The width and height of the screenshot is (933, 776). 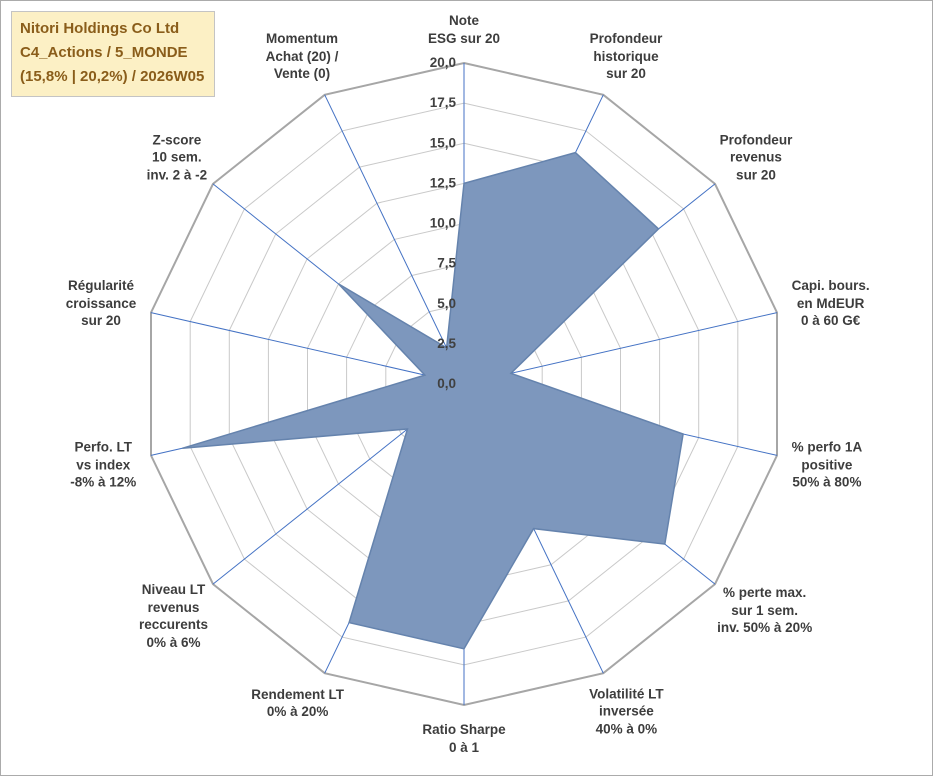 What do you see at coordinates (446, 263) in the screenshot?
I see `radial-tick-label: 7,5` at bounding box center [446, 263].